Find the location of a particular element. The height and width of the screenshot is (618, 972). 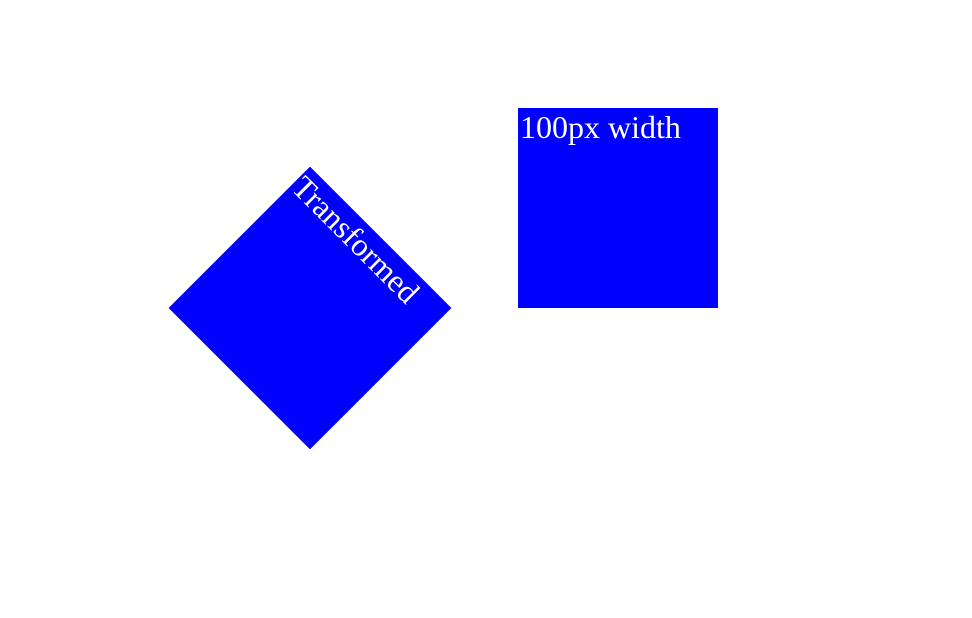

width-box: 100px width is located at coordinates (618, 208).